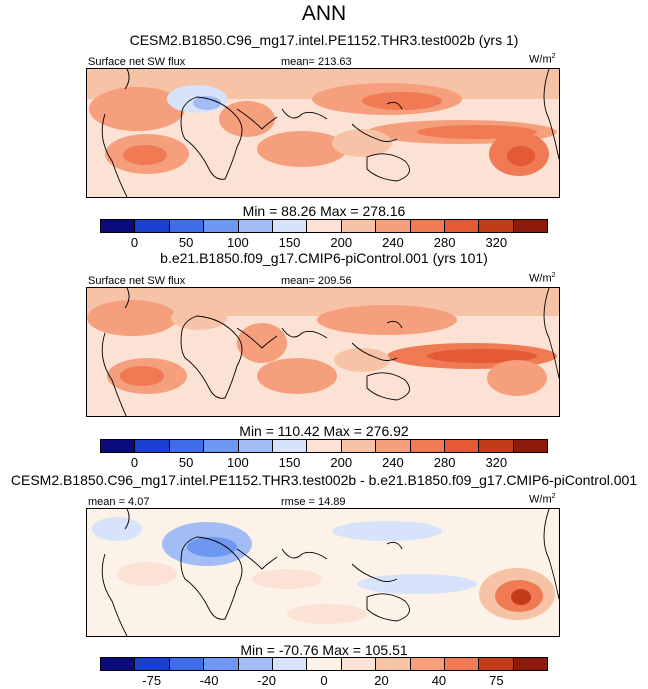 This screenshot has width=648, height=689. I want to click on p1-pacific-north-core, so click(402, 101).